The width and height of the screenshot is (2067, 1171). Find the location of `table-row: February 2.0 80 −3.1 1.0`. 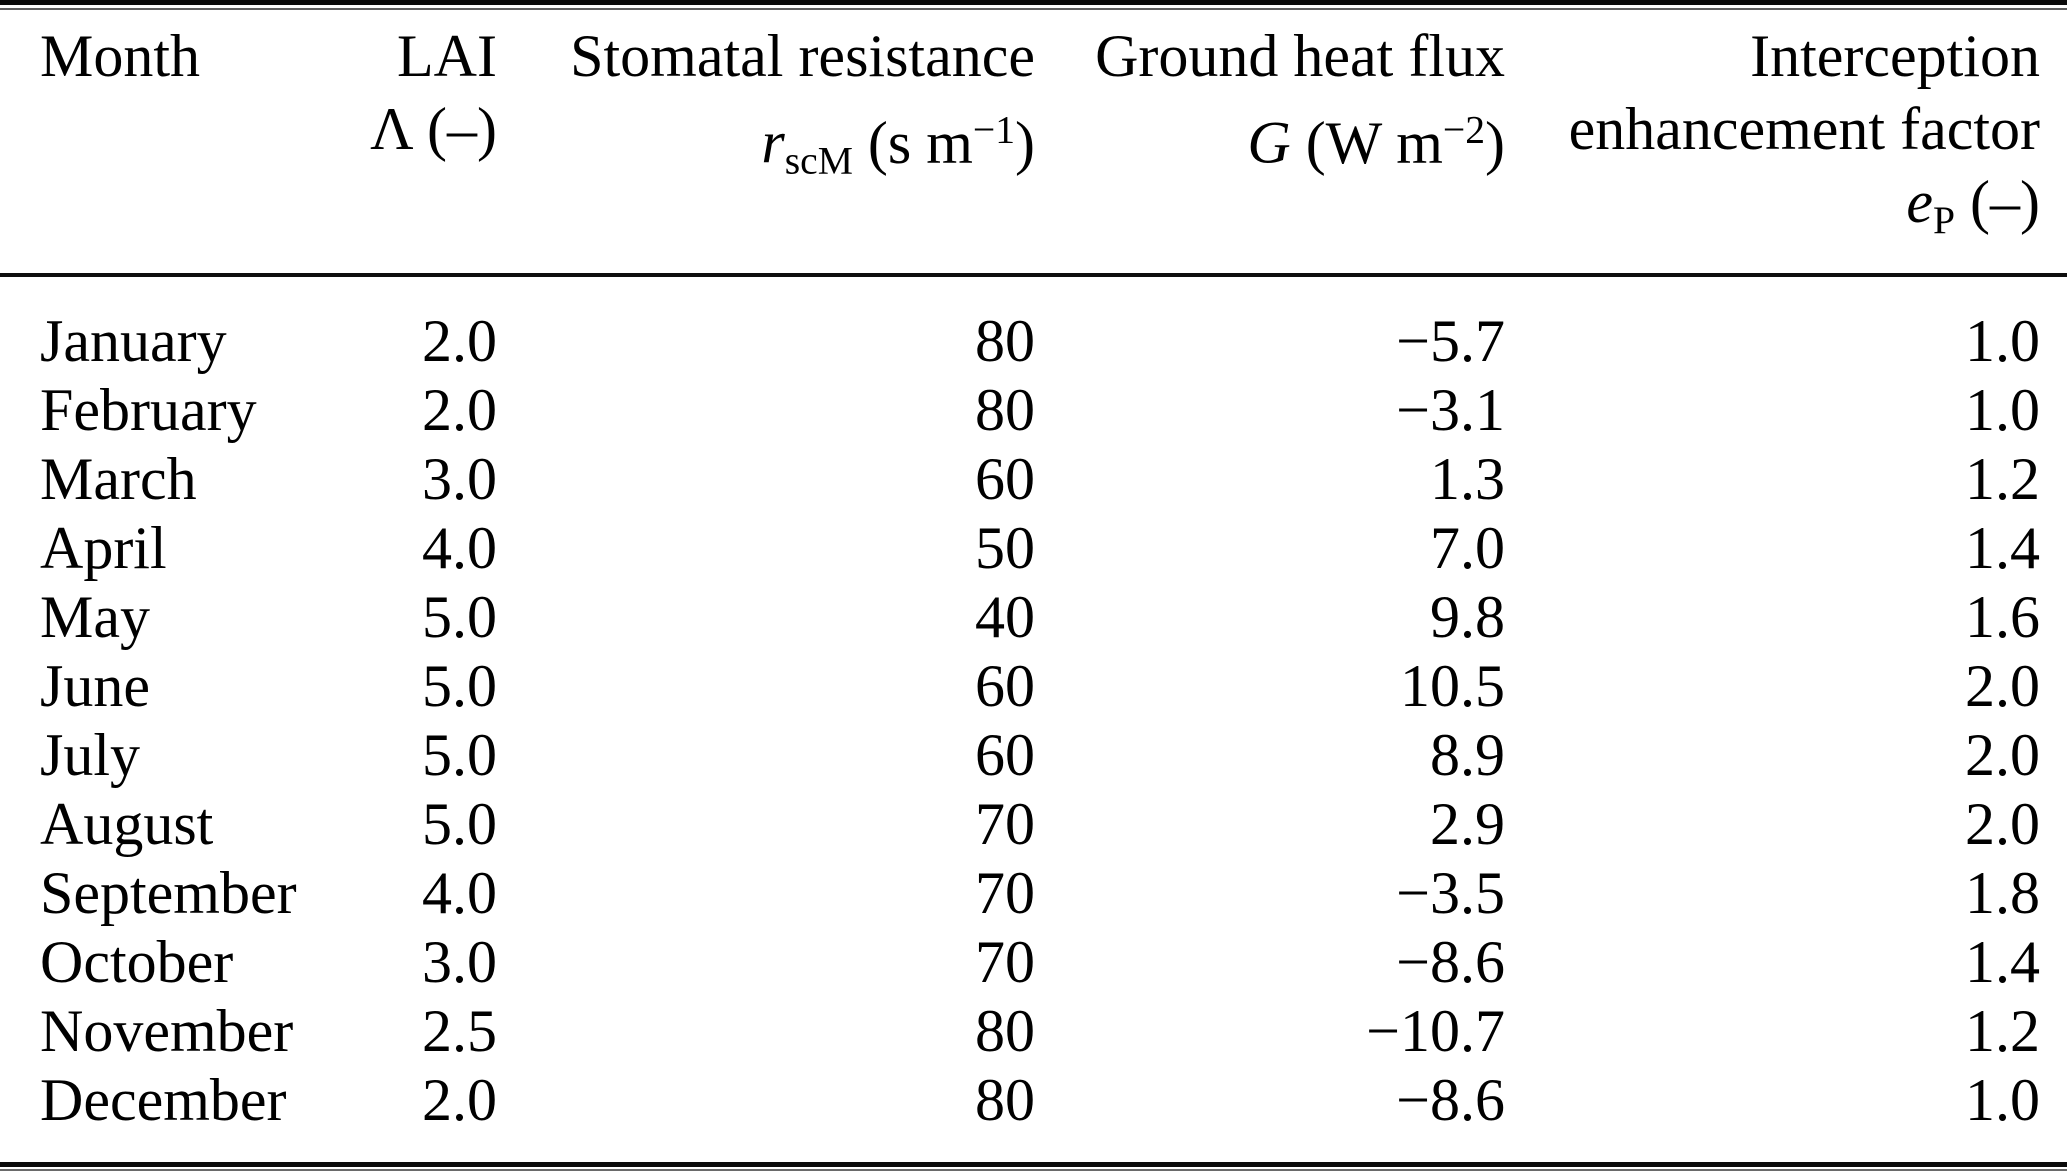

table-row: February 2.0 80 −3.1 1.0 is located at coordinates (1033, 410).